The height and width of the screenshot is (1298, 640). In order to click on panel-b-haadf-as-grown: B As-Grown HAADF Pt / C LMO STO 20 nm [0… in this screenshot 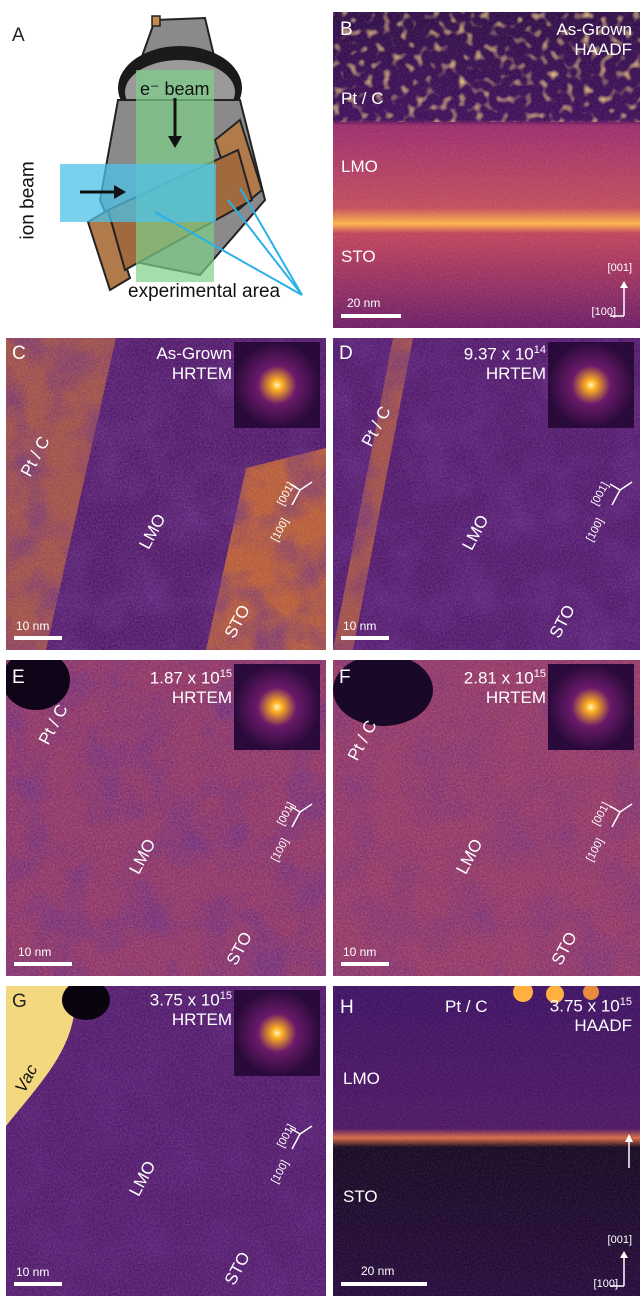, I will do `click(486, 170)`.